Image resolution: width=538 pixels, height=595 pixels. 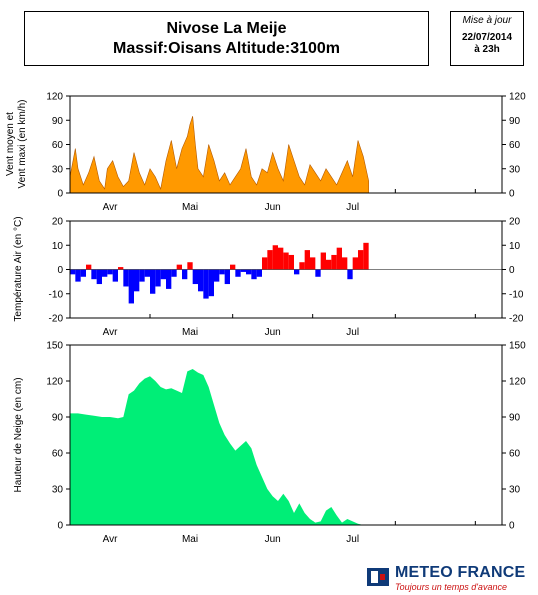 What do you see at coordinates (190, 207) in the screenshot?
I see `x-month-label: Mai` at bounding box center [190, 207].